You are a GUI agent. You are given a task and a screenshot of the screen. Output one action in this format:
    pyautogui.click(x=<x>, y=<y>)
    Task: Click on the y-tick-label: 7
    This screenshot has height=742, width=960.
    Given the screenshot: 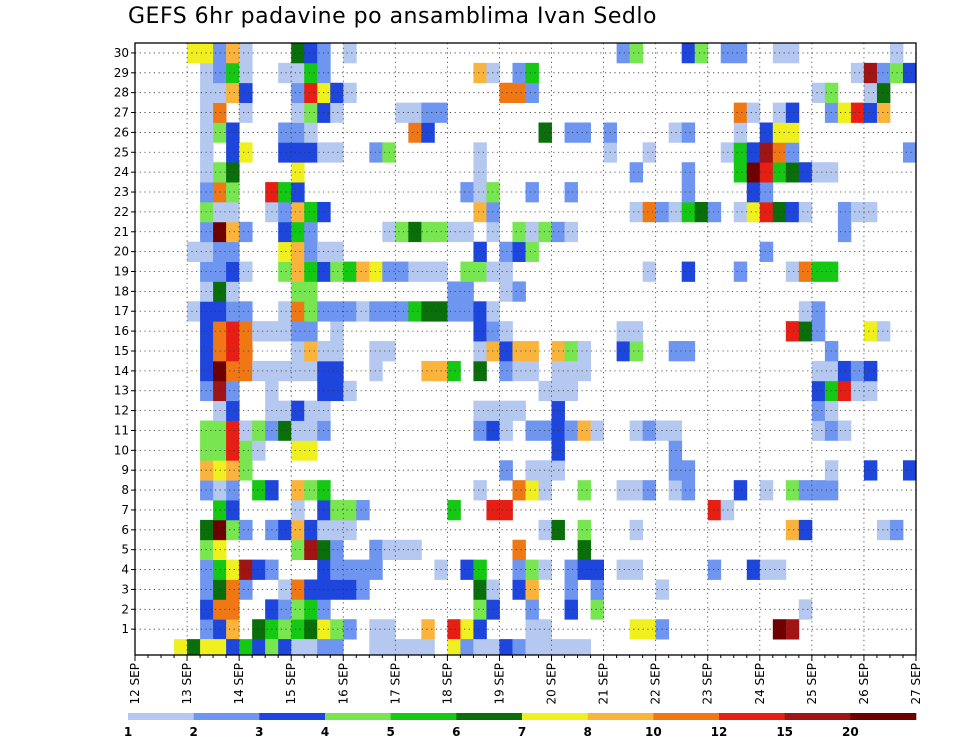 What is the action you would take?
    pyautogui.click(x=125, y=510)
    